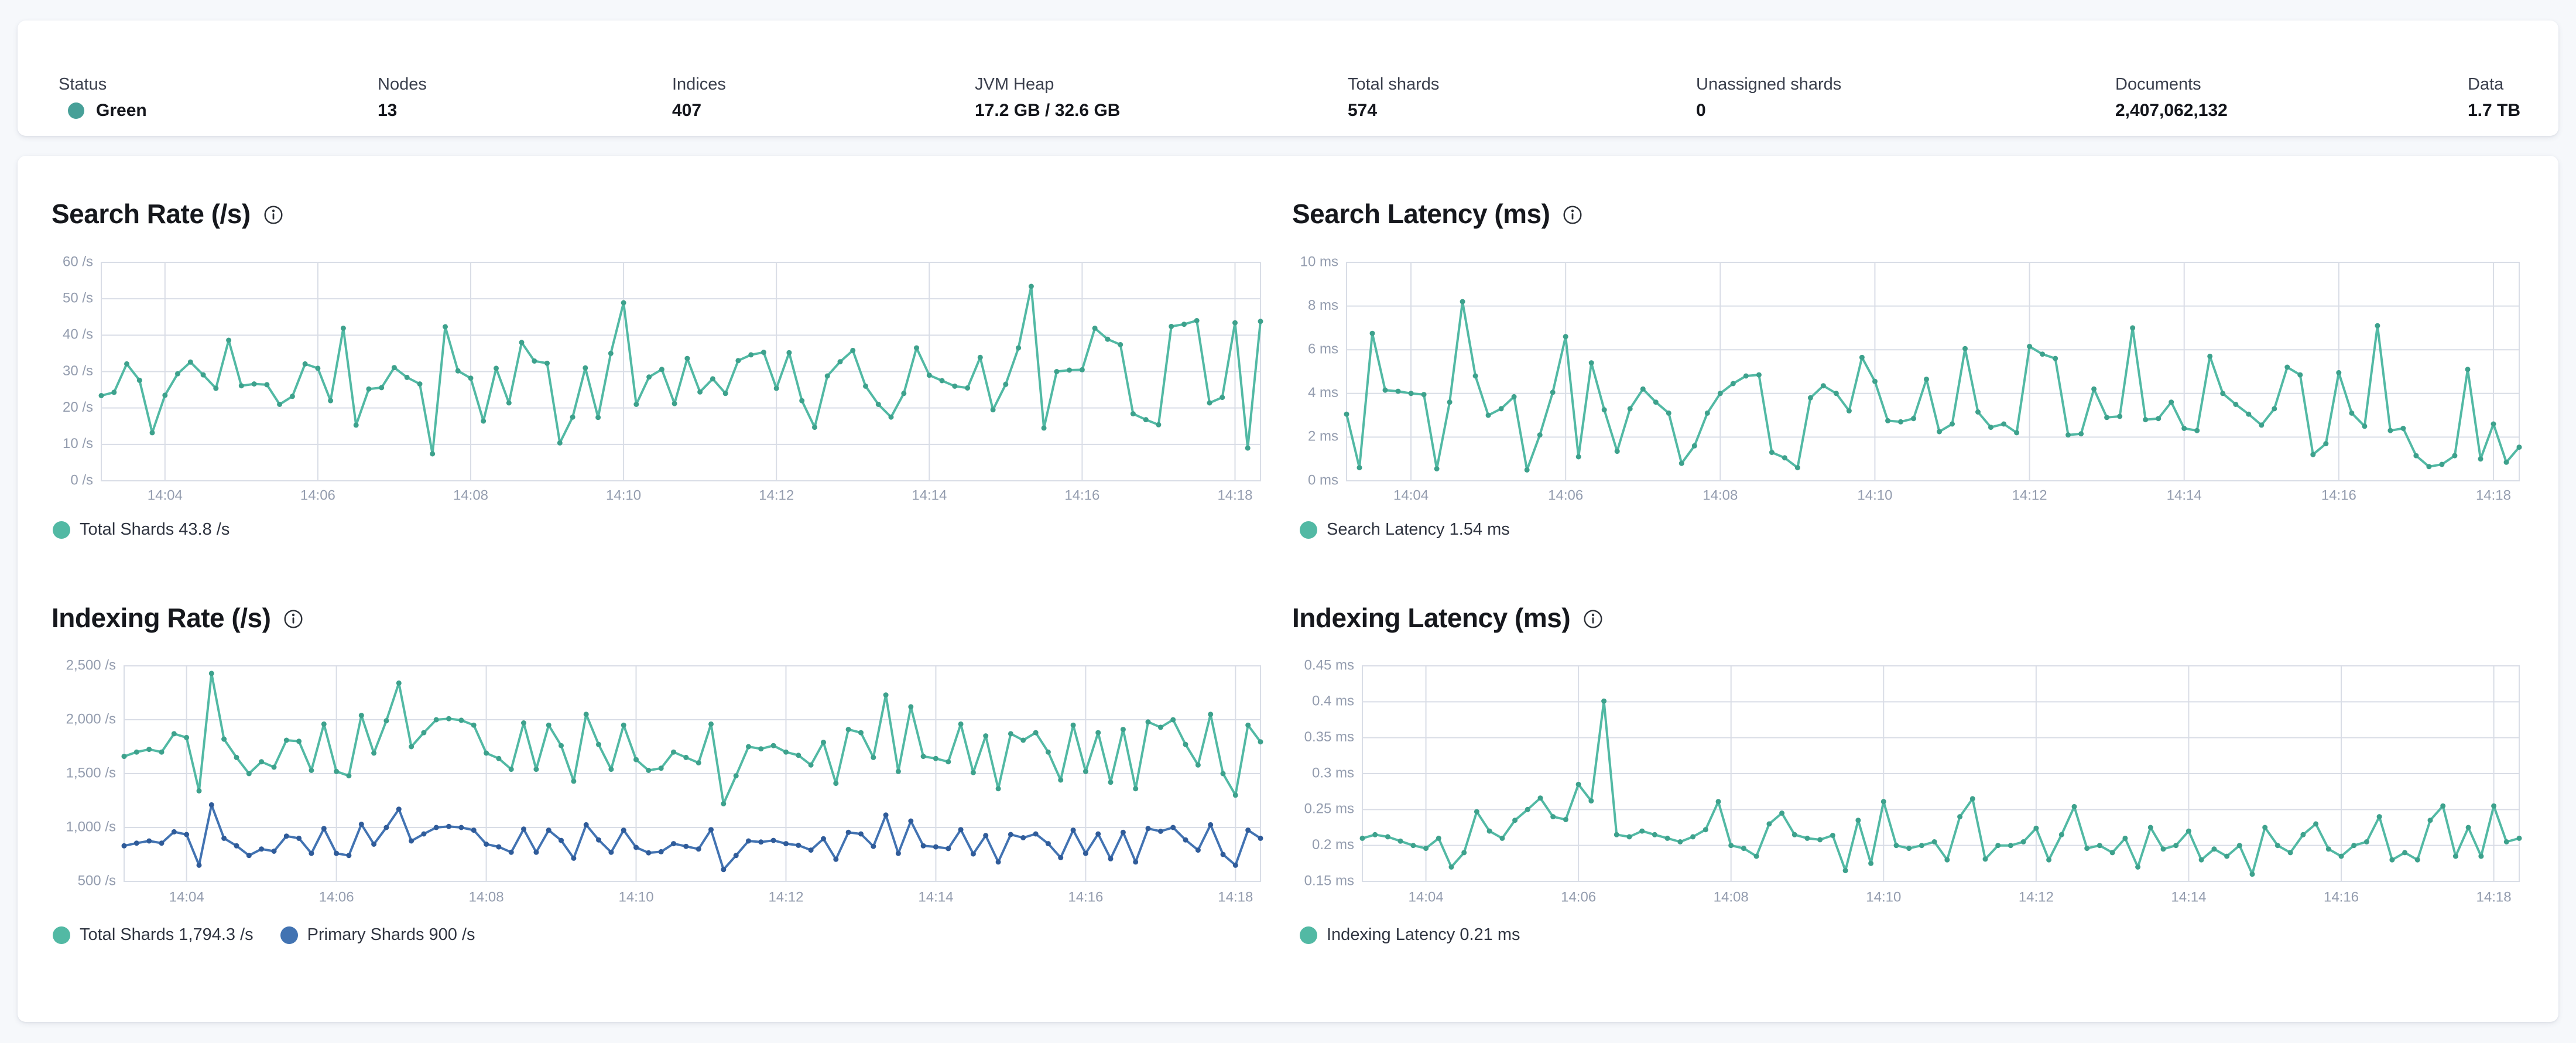  Describe the element at coordinates (1323, 393) in the screenshot. I see `svg-text: 4 ms` at that location.